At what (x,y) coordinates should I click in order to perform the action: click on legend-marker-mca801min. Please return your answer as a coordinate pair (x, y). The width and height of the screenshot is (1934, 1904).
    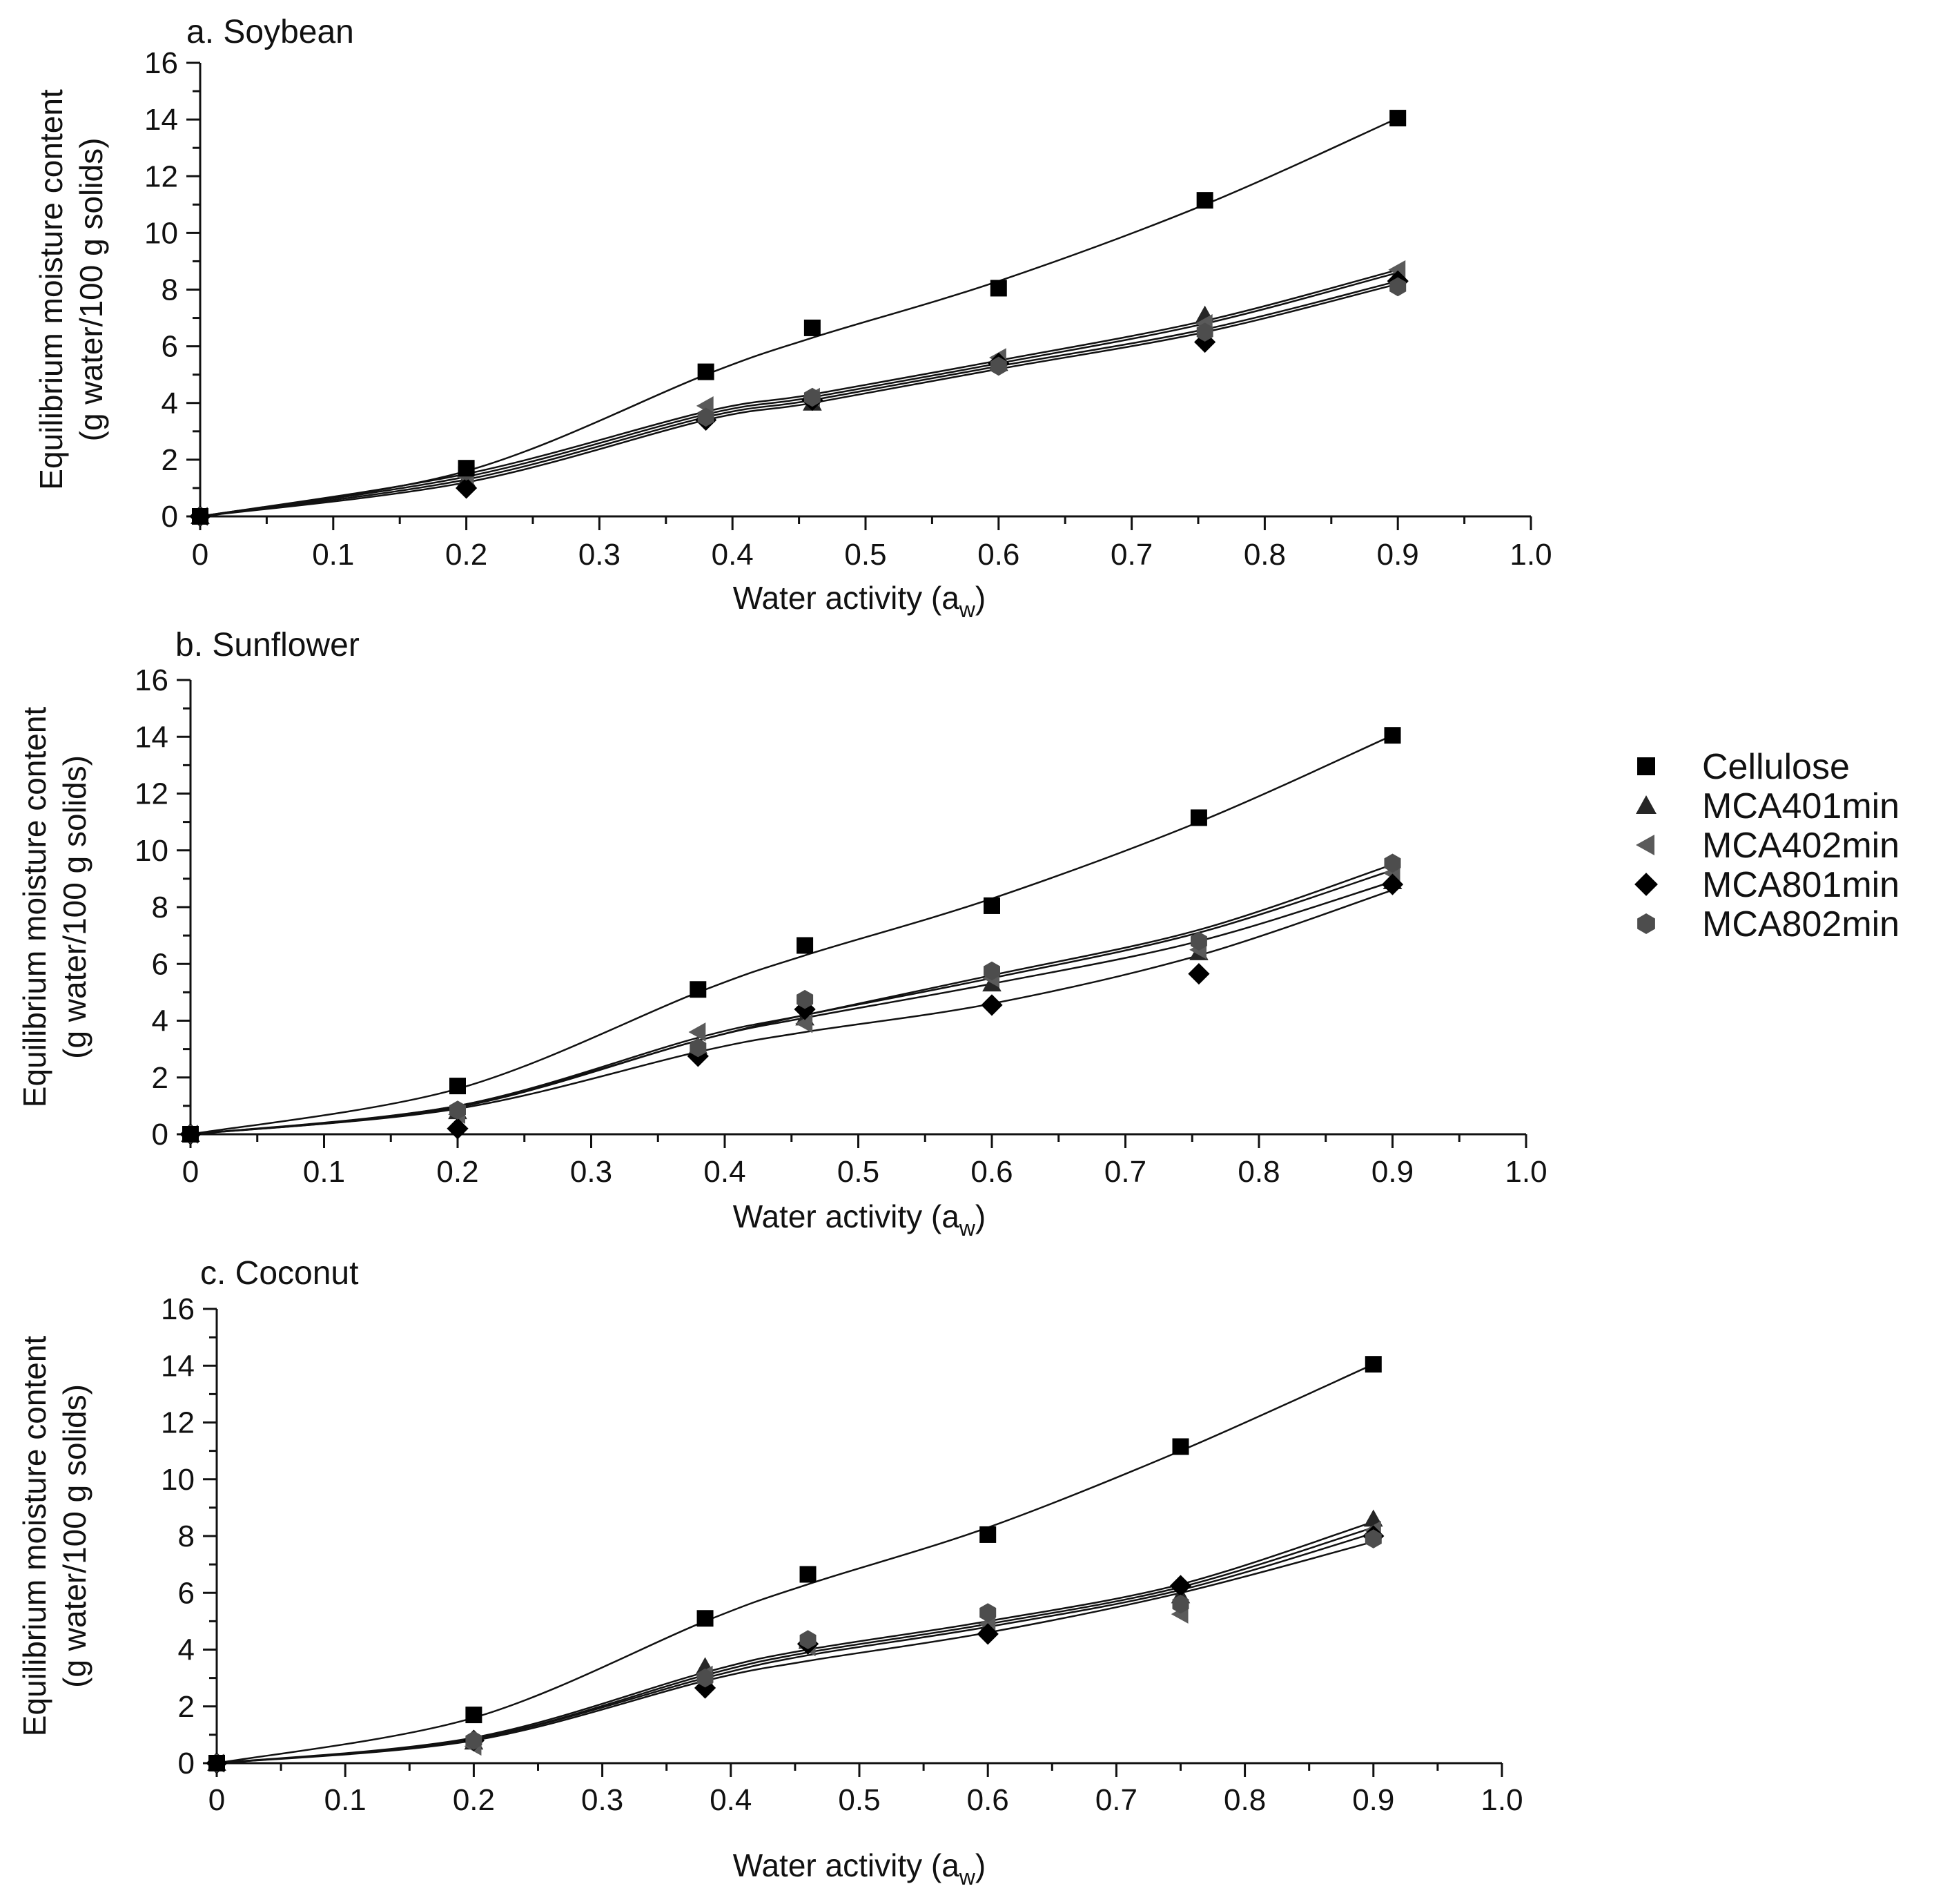
    Looking at the image, I should click on (1646, 884).